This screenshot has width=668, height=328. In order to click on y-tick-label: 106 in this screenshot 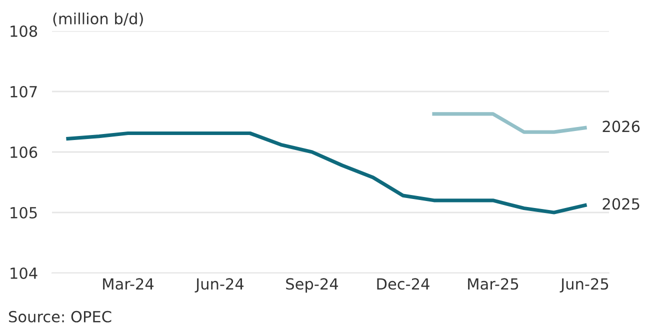, I will do `click(24, 152)`.